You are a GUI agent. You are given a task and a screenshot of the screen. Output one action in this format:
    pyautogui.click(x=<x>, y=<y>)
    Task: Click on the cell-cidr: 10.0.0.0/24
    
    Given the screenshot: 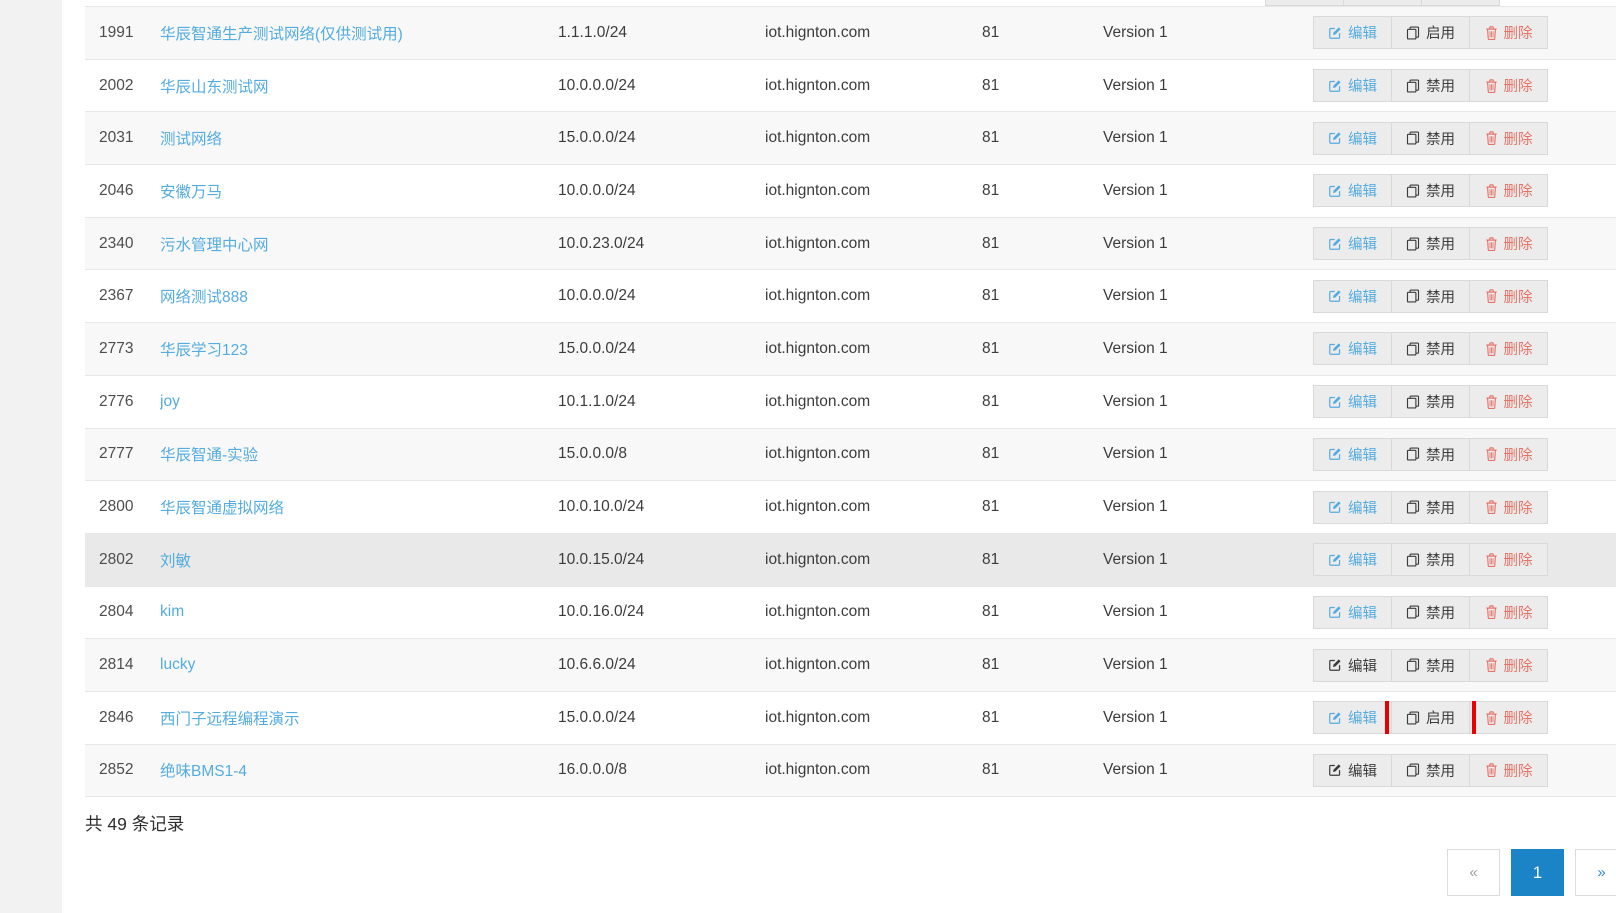 What is the action you would take?
    pyautogui.click(x=597, y=296)
    